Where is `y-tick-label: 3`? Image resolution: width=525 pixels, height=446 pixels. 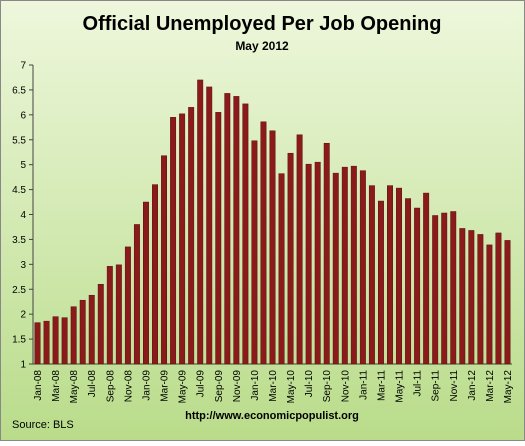
y-tick-label: 3 is located at coordinates (23, 265).